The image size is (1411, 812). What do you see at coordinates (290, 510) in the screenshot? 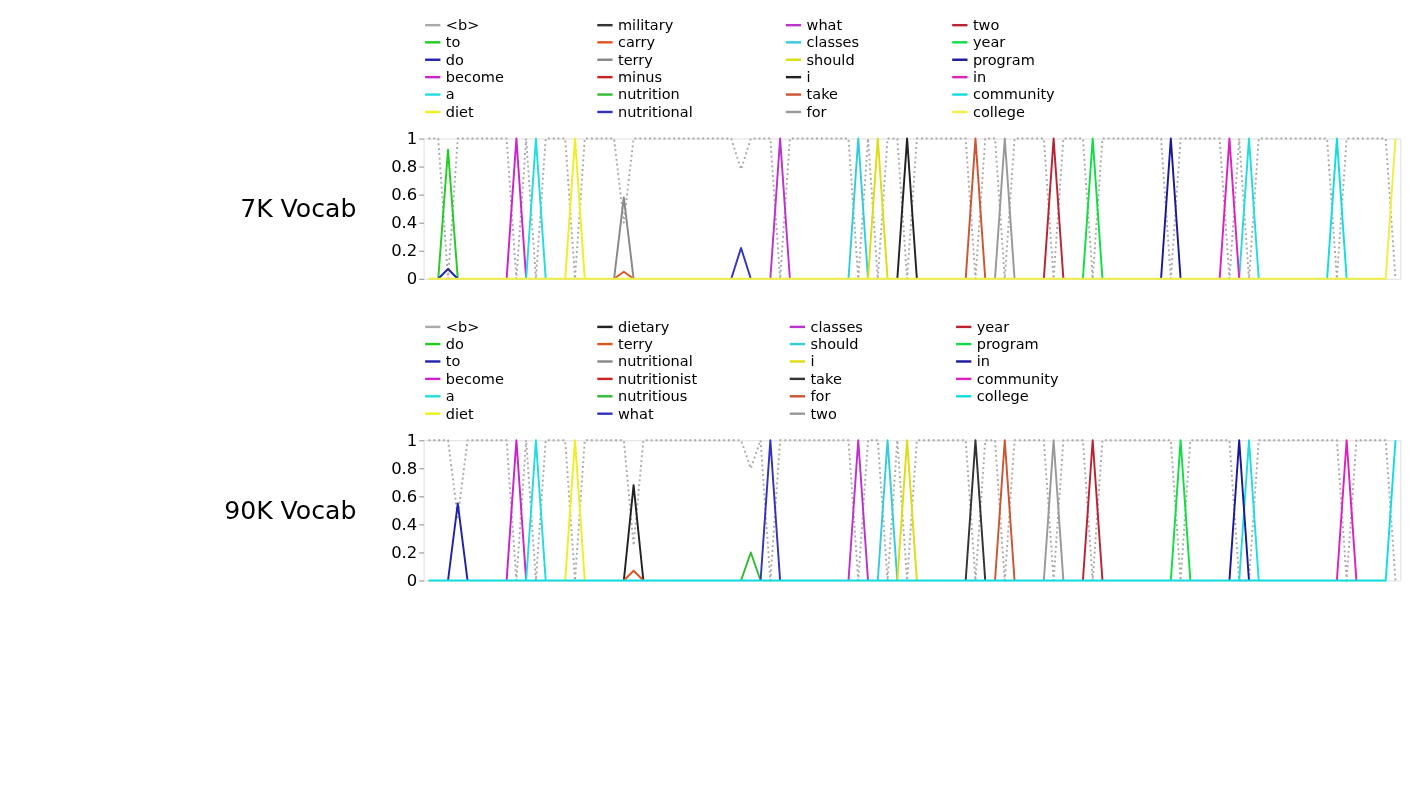
I see `y-axis-title: 90K Vocab` at bounding box center [290, 510].